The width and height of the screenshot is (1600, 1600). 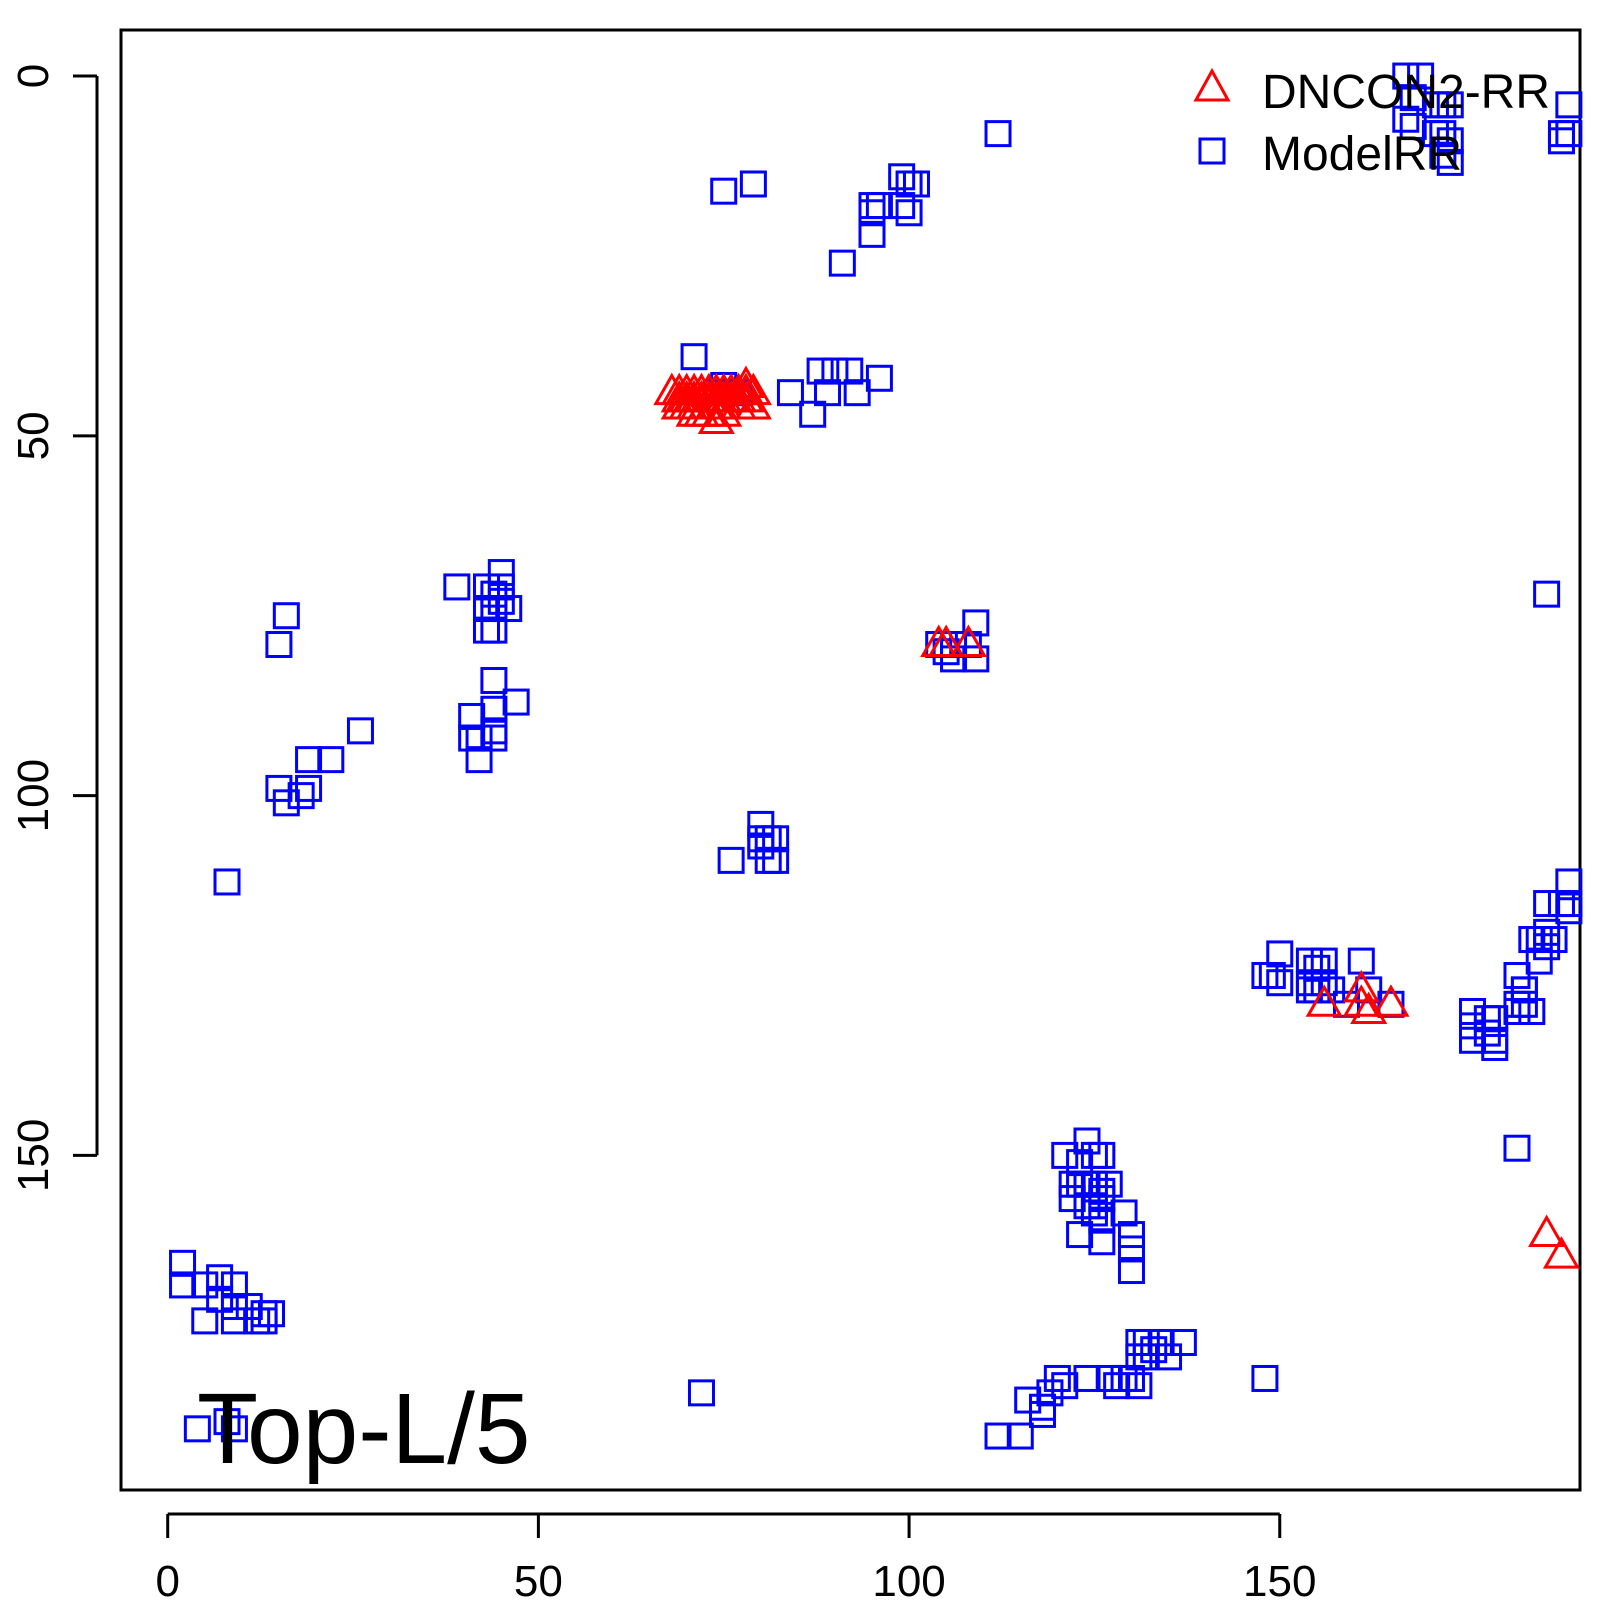 What do you see at coordinates (364, 1429) in the screenshot?
I see `panel-annotation: Top-L/5` at bounding box center [364, 1429].